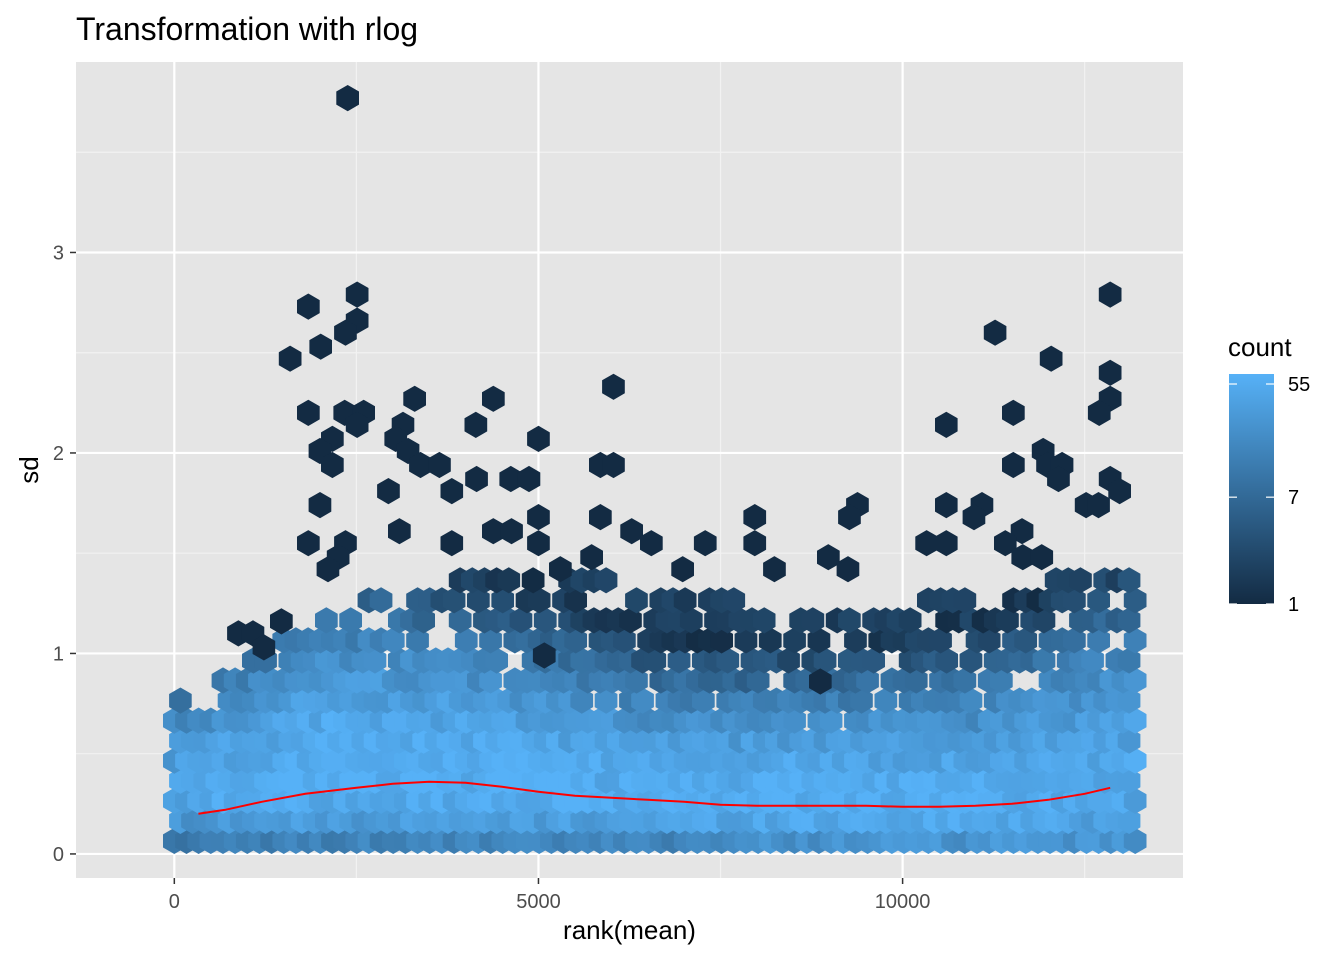  I want to click on y-tick-label: 1, so click(58, 654).